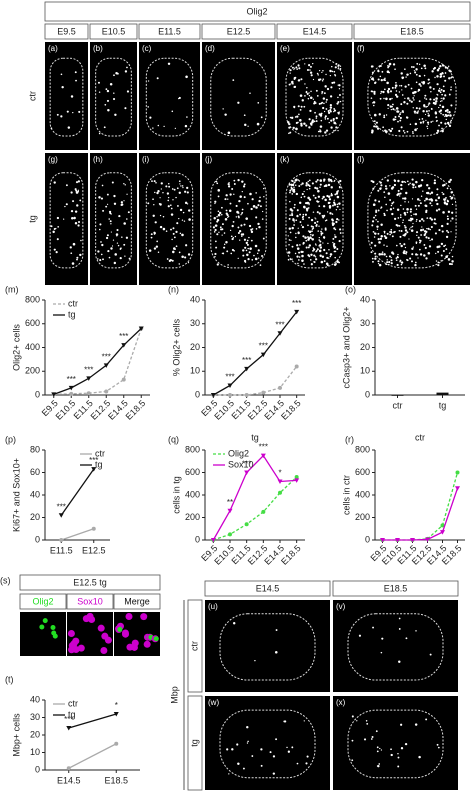  Describe the element at coordinates (90, 582) in the screenshot. I see `header-title: E12.5 tg` at that location.